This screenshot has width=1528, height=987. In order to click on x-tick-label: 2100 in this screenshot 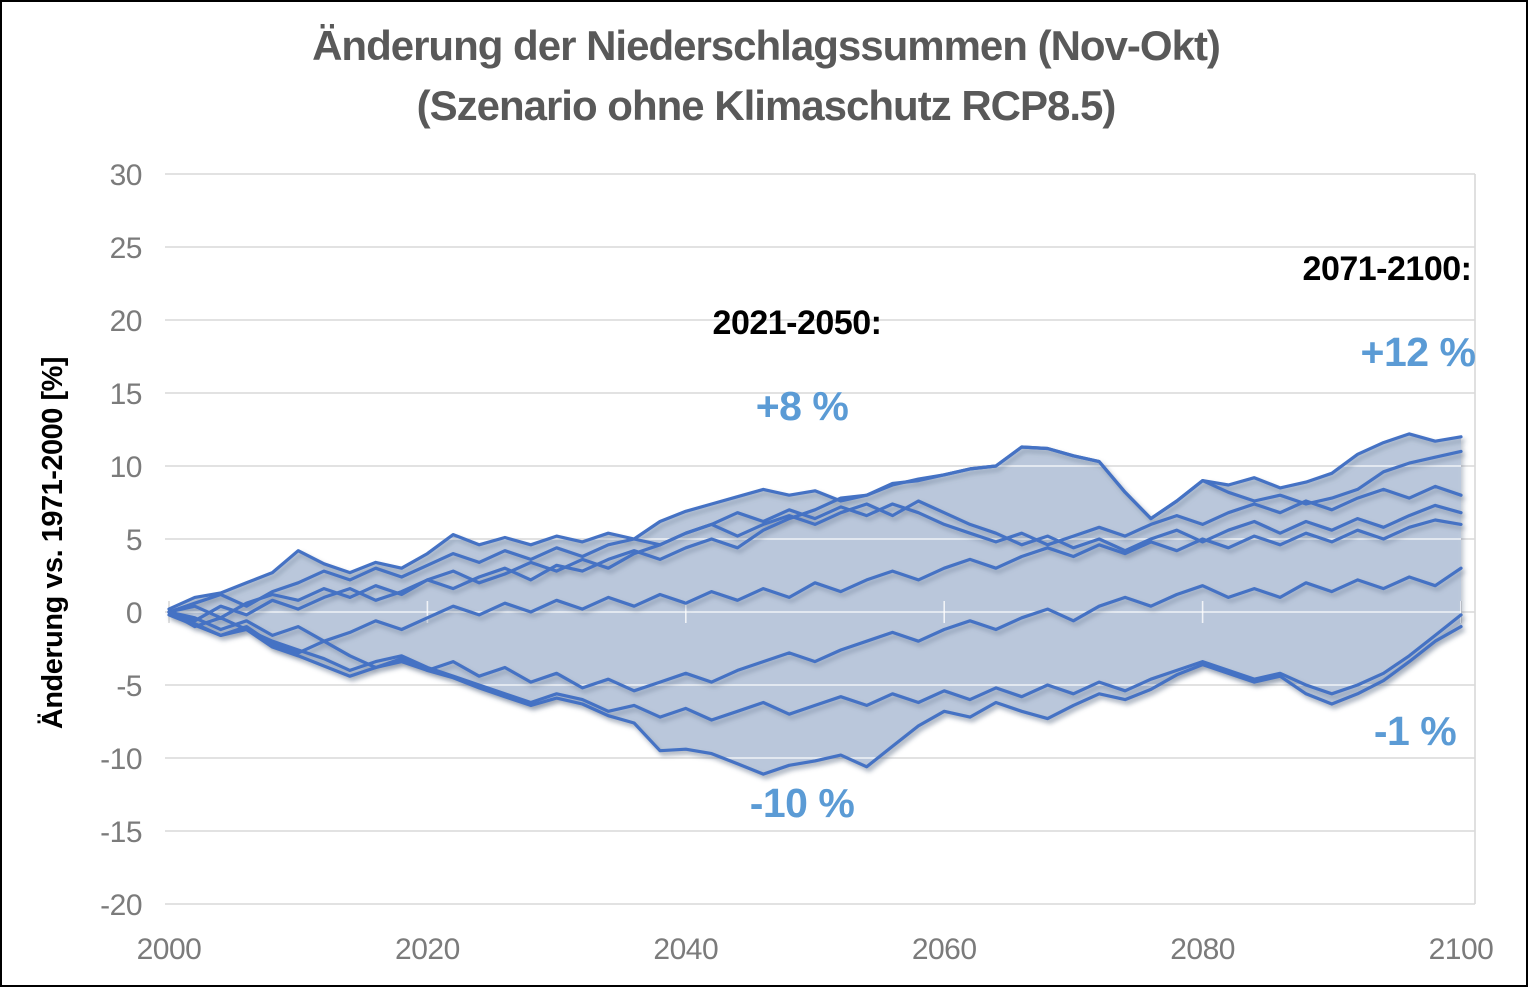, I will do `click(1461, 949)`.